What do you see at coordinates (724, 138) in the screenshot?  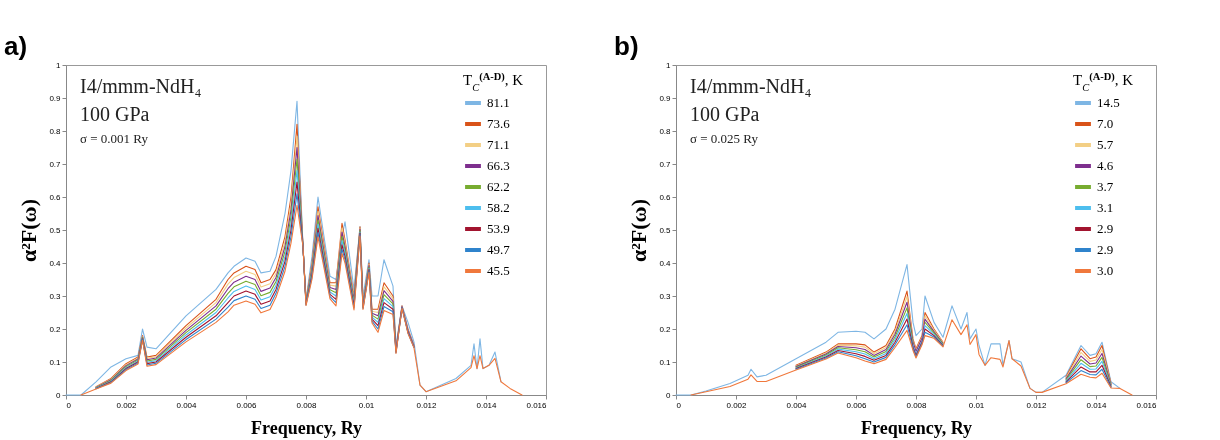 I see `annotation: σ = 0.025 Ry` at bounding box center [724, 138].